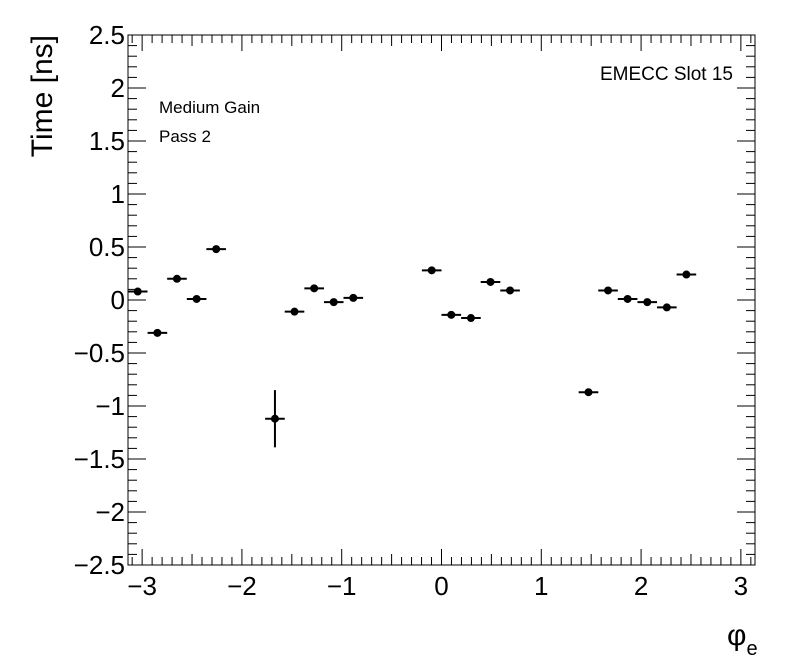 The width and height of the screenshot is (796, 672). I want to click on x-tick-label: 3, so click(741, 586).